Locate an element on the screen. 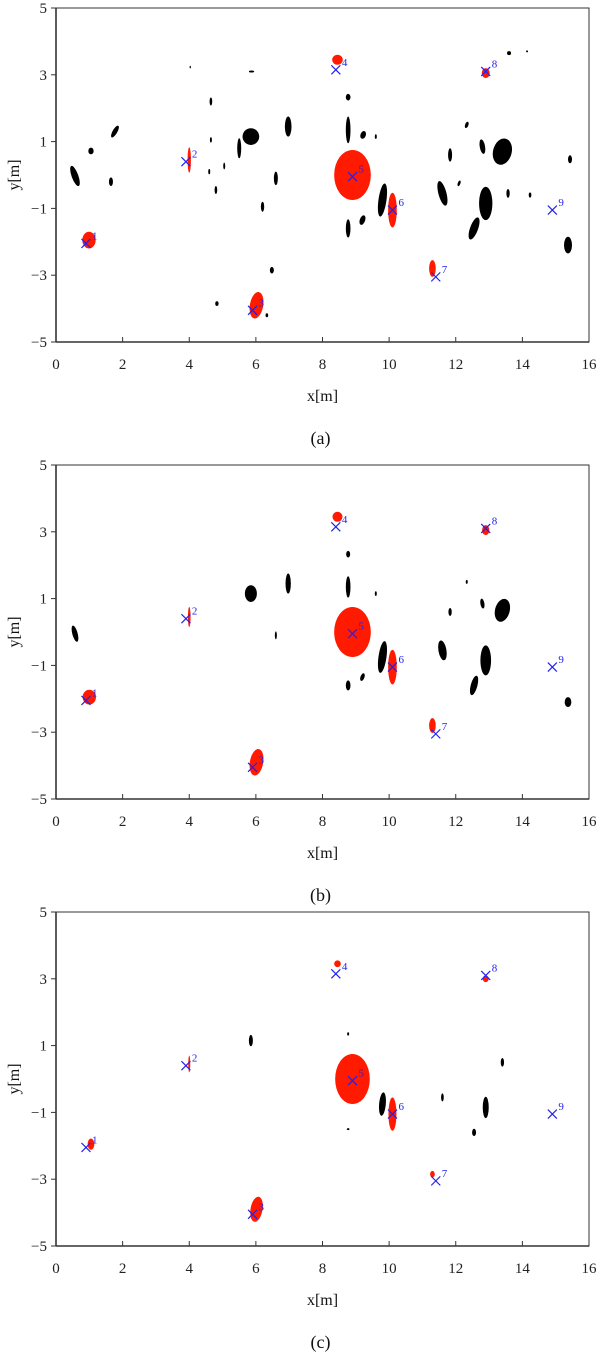 Image resolution: width=600 pixels, height=1354 pixels. x-tick-label: 14 is located at coordinates (523, 822).